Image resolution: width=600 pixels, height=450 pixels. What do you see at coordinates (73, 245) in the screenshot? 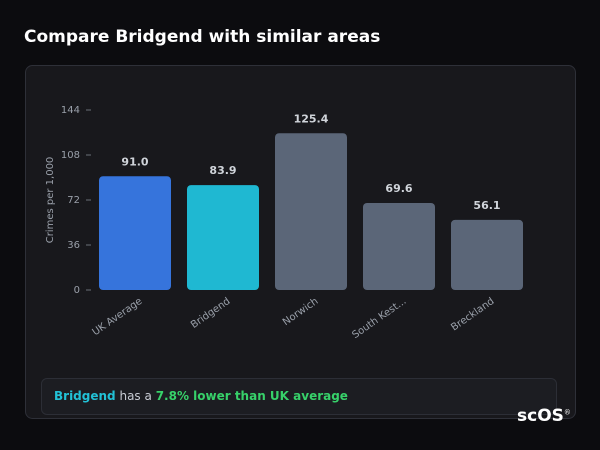
I see `y-tick-label: 36` at bounding box center [73, 245].